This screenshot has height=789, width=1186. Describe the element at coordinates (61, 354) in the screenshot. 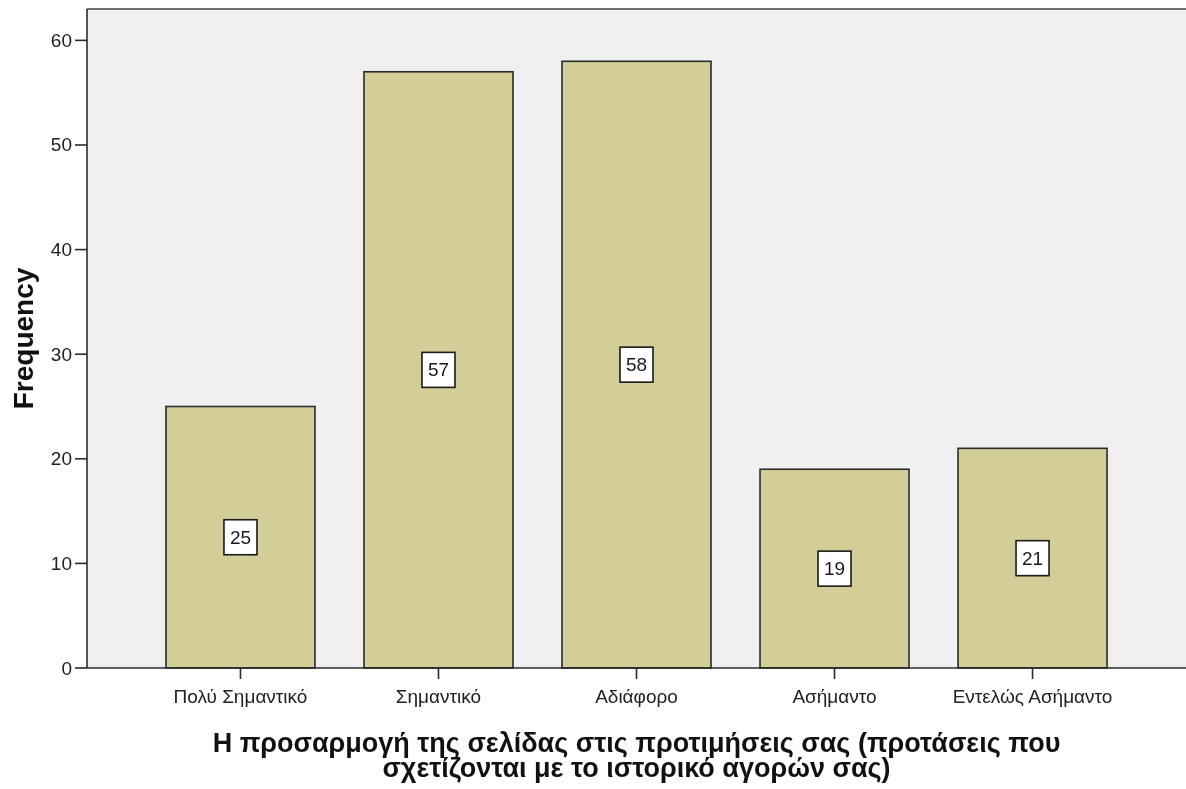

I see `y-tick-label: 30` at that location.